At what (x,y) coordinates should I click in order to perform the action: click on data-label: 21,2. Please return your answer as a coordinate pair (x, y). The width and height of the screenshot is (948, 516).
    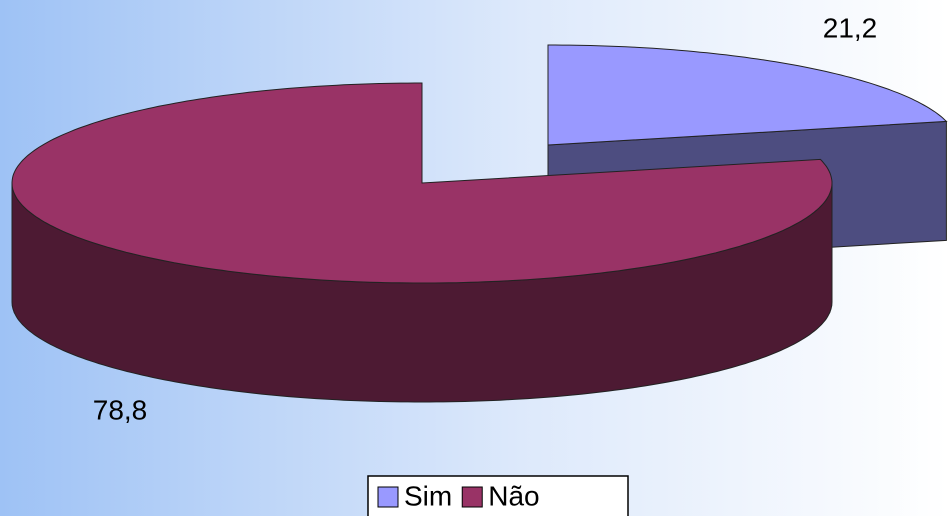
    Looking at the image, I should click on (850, 27).